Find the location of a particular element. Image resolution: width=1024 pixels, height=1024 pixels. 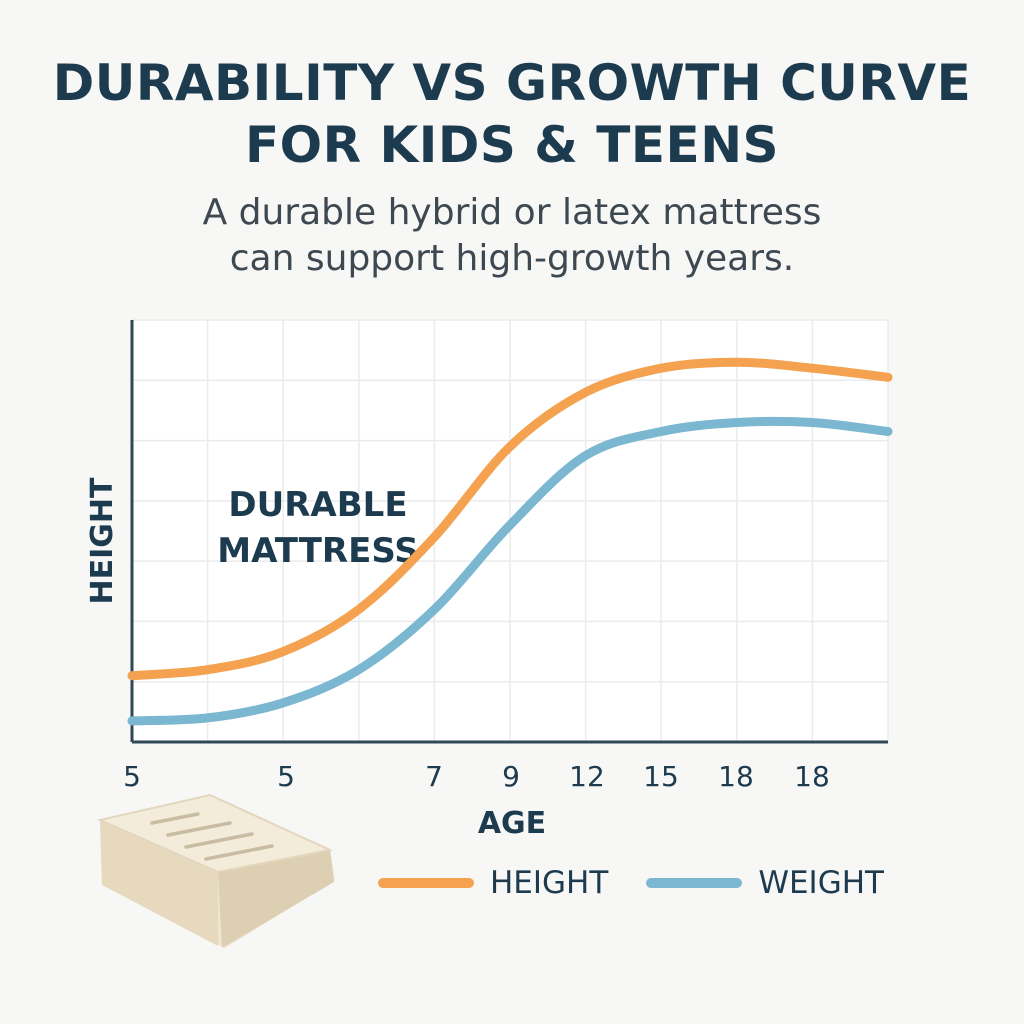

legend-item-weight: WEIGHT is located at coordinates (765, 883).